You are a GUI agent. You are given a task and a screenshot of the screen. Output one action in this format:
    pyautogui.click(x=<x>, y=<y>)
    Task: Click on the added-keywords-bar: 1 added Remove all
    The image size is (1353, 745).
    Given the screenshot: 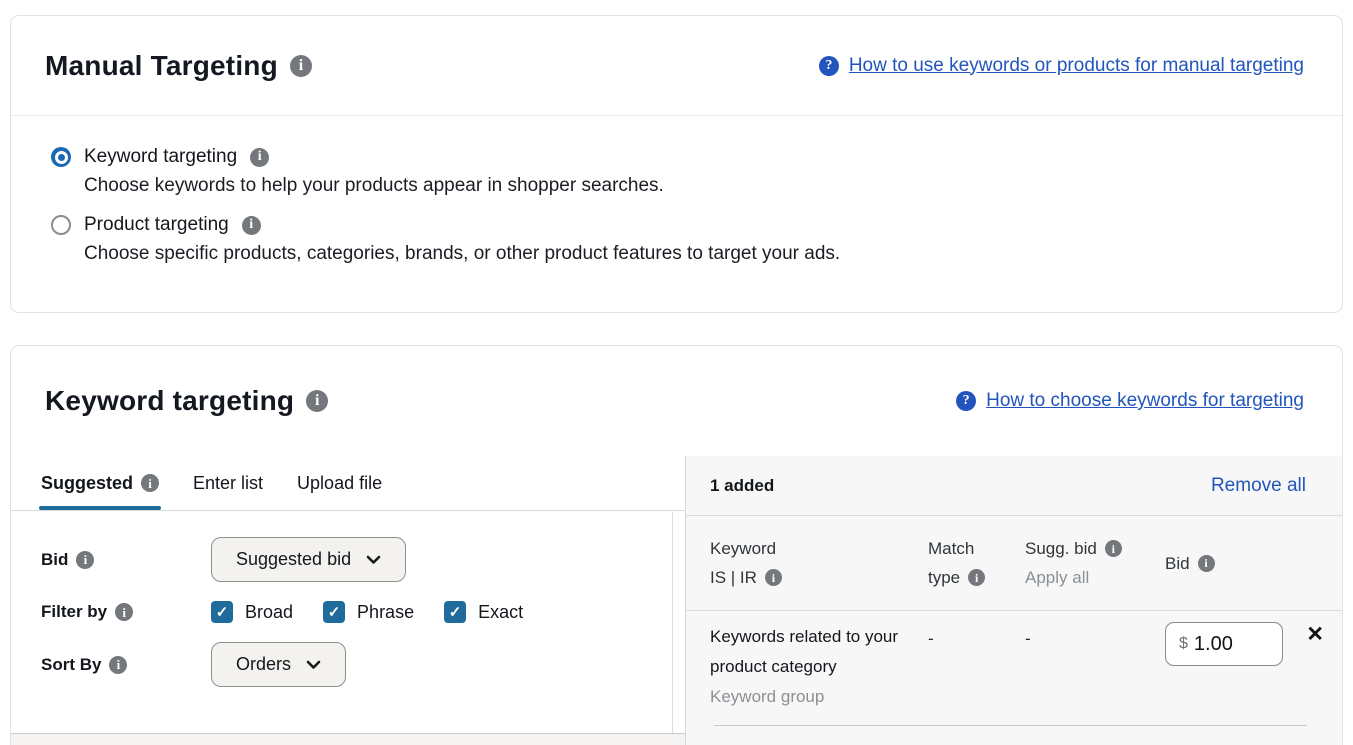 What is the action you would take?
    pyautogui.click(x=1014, y=486)
    